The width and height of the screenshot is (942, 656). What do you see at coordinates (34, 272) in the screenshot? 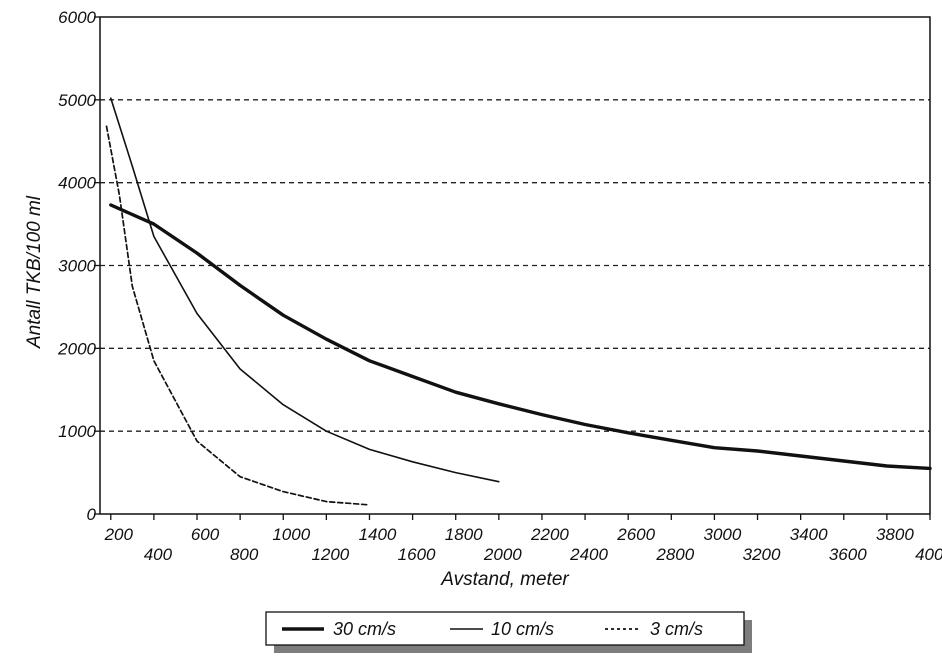
I see `y-axis-title: Antall TKB/100 ml` at bounding box center [34, 272].